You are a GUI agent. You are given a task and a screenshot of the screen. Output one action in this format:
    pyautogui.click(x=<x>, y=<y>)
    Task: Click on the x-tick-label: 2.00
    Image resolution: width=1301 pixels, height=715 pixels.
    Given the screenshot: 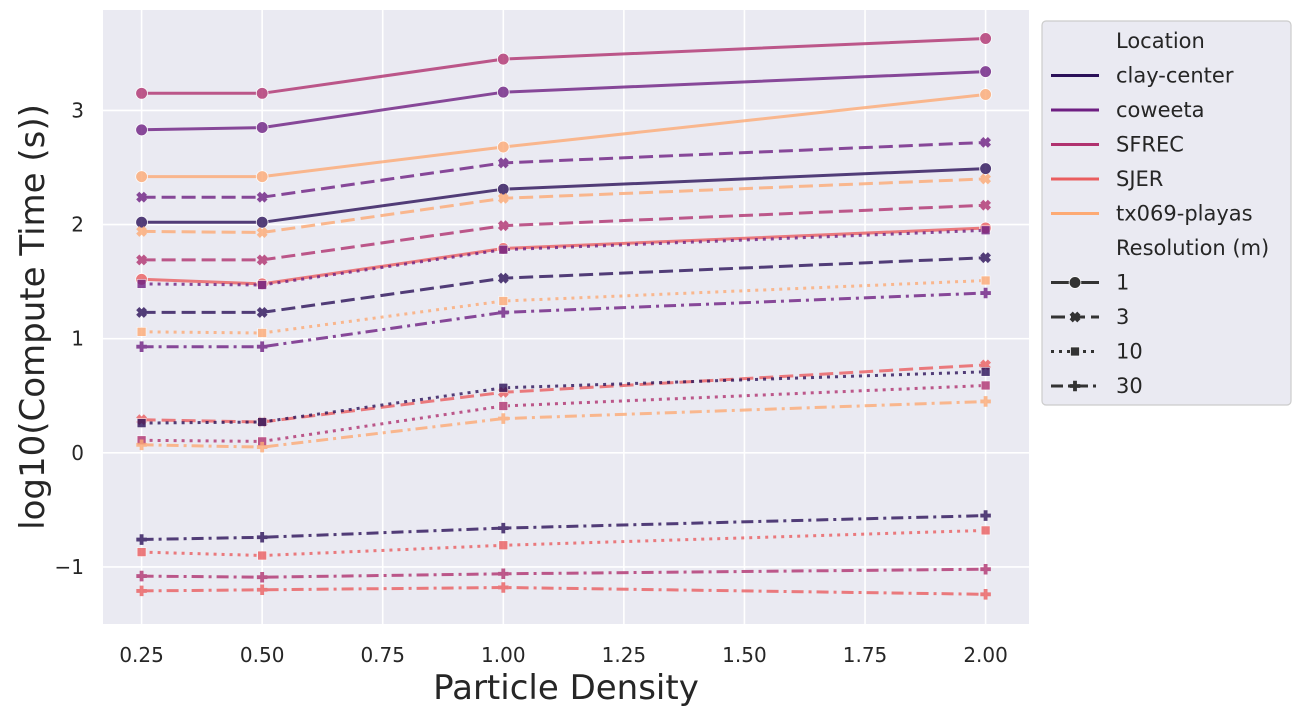 What is the action you would take?
    pyautogui.click(x=985, y=655)
    